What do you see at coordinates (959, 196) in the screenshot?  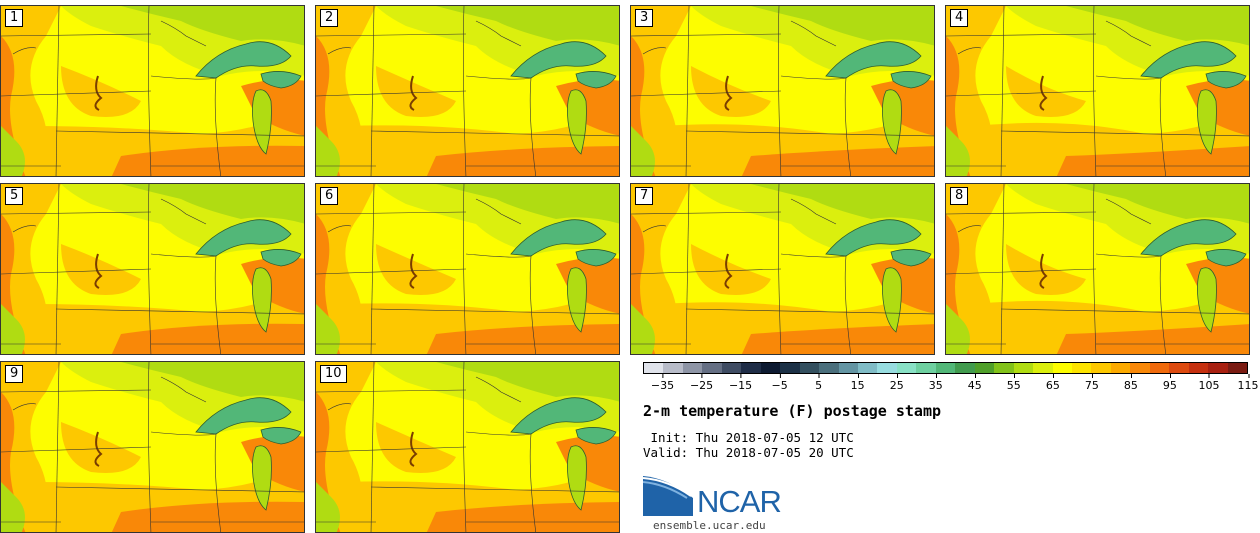 I see `member-number-label: 8` at bounding box center [959, 196].